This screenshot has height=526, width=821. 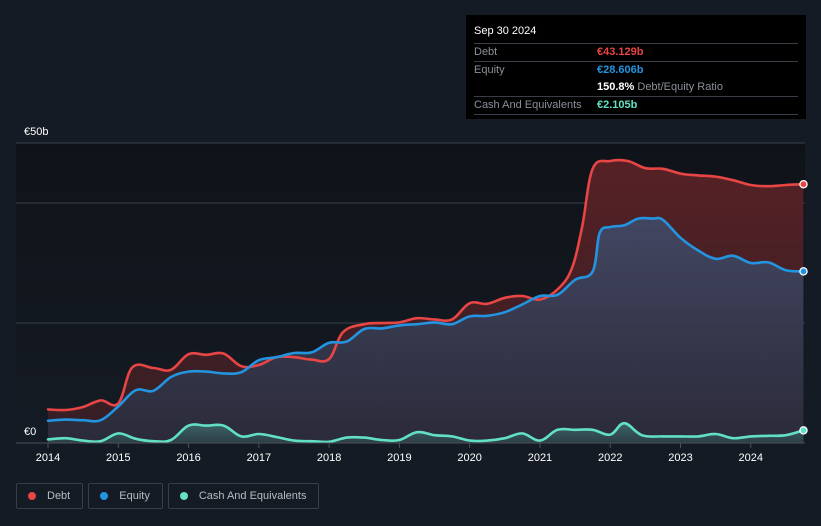 I want to click on x-tick-label-2017: 2017, so click(x=259, y=458).